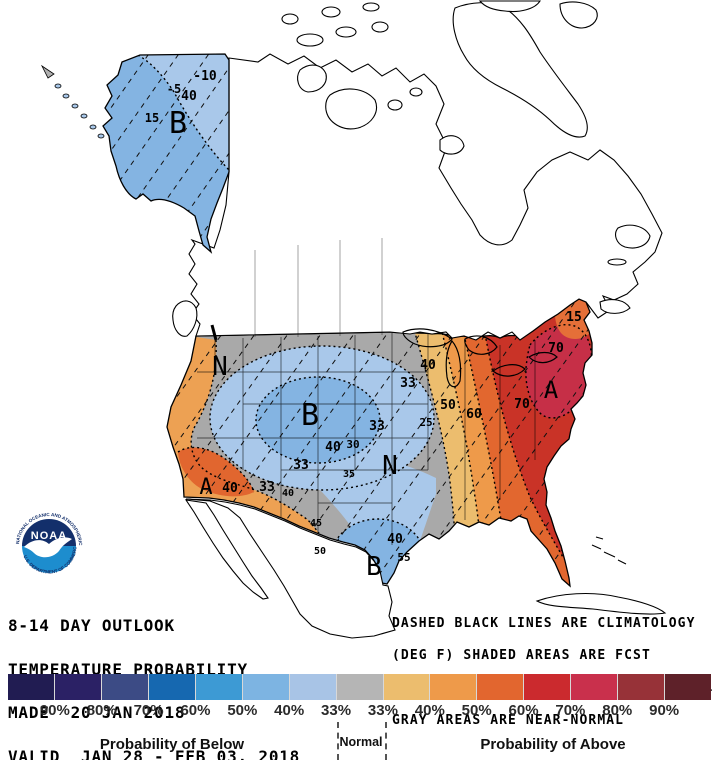 This screenshot has width=719, height=760. I want to click on legend-tick-90pct-above: 90%, so click(664, 710).